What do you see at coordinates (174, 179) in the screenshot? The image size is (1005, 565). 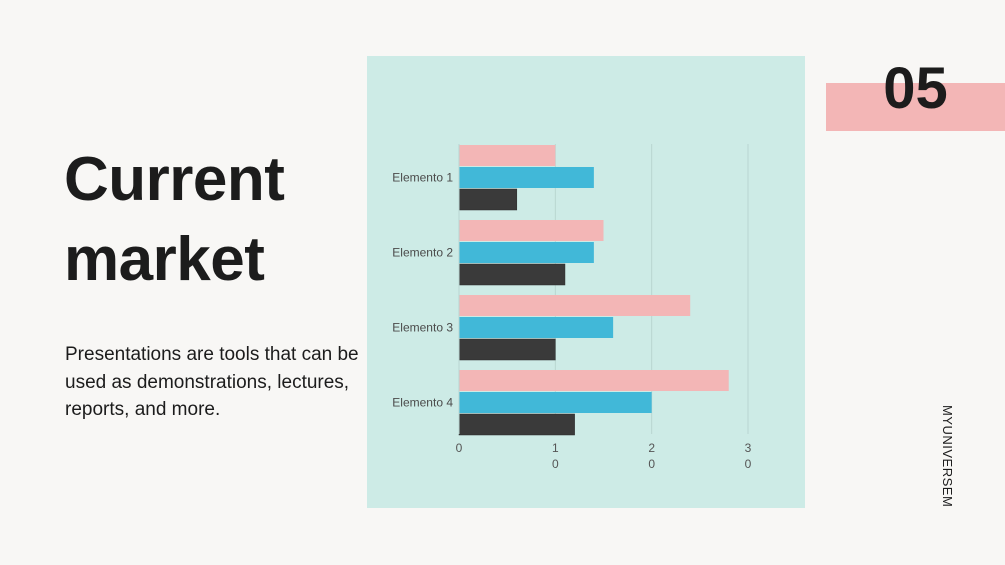 I see `title-line-1: Current` at bounding box center [174, 179].